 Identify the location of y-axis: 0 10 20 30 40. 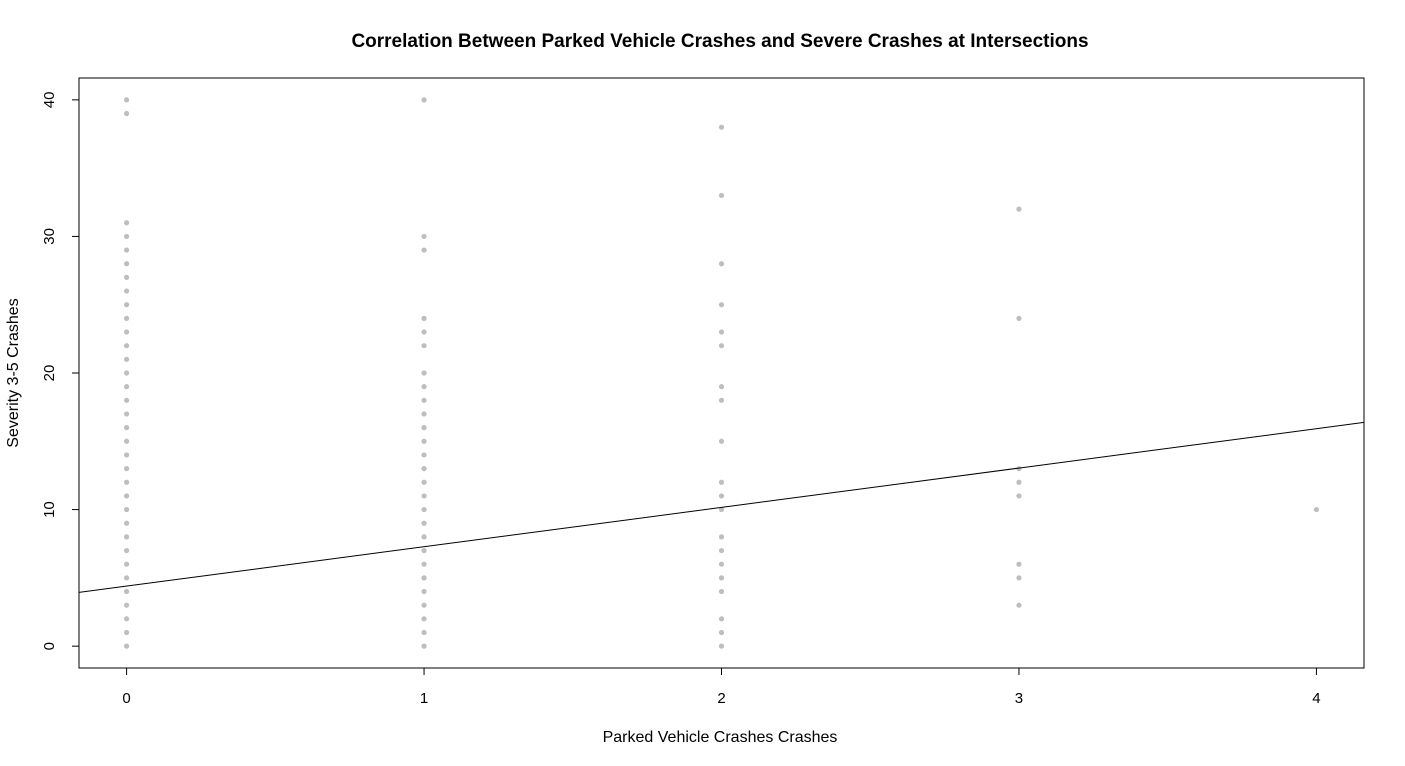
(60, 371).